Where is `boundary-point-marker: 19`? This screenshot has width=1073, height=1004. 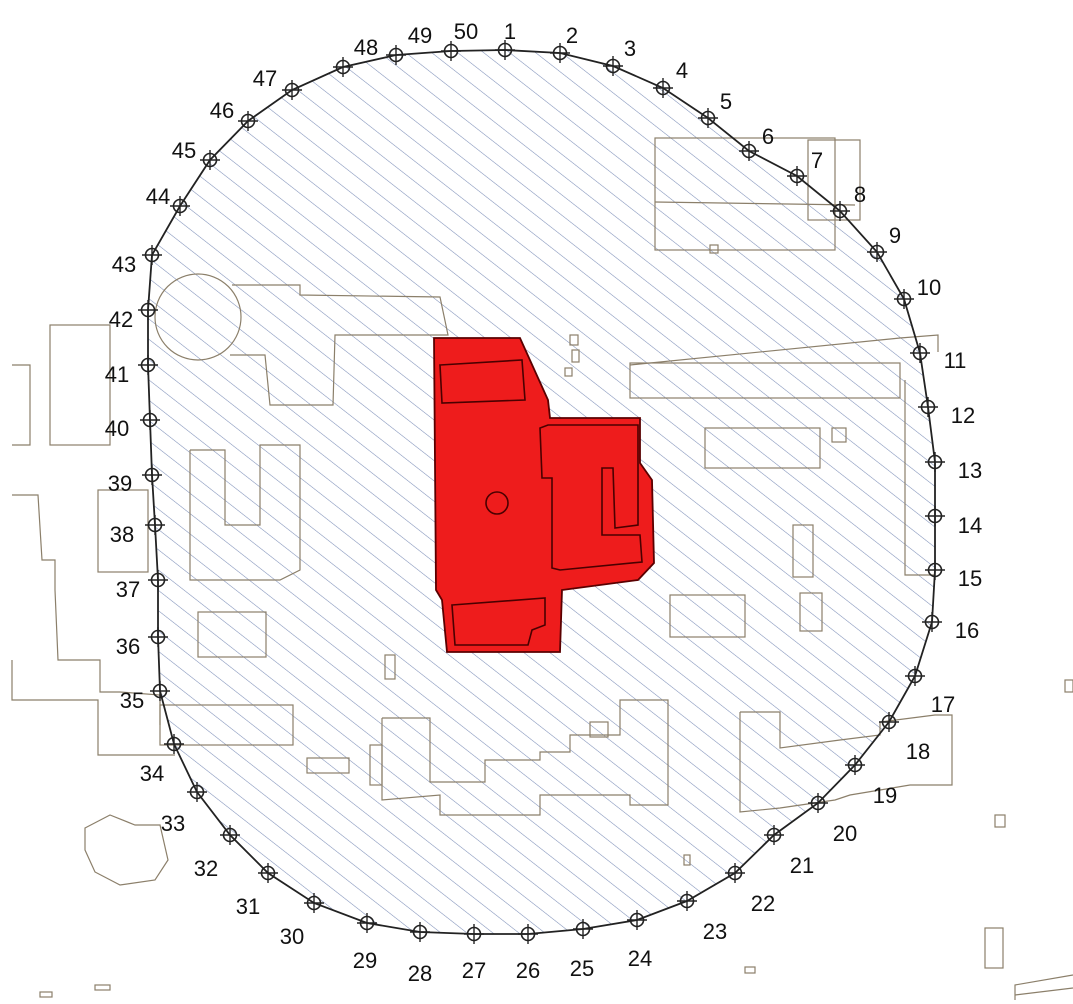 boundary-point-marker: 19 is located at coordinates (871, 781).